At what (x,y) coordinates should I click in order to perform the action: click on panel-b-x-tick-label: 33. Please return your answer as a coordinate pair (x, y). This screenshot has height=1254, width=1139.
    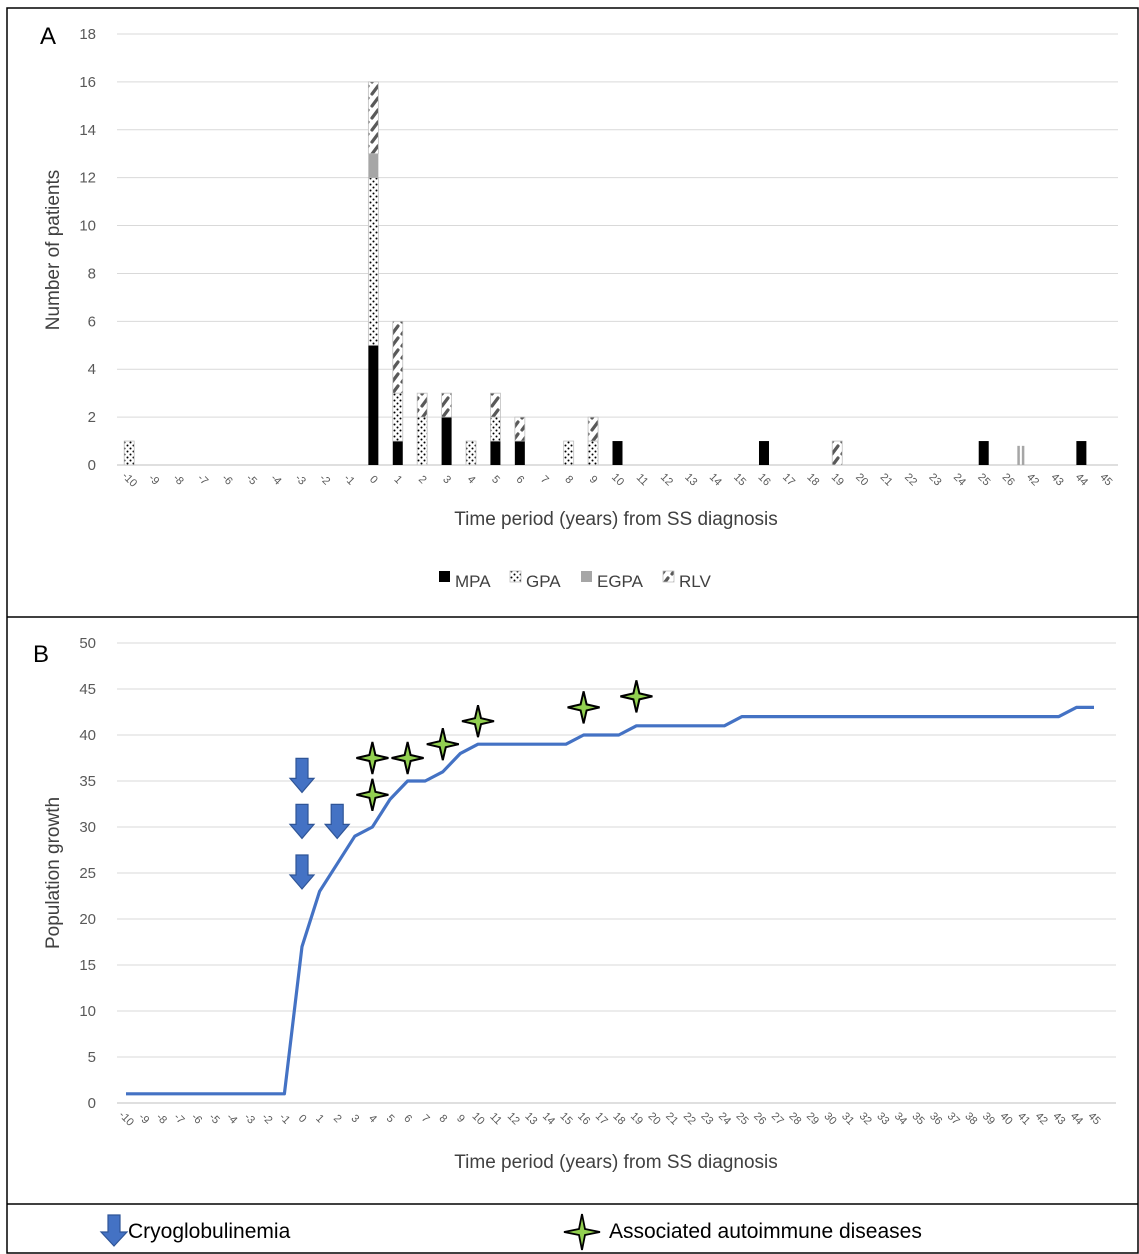
    Looking at the image, I should click on (882, 1118).